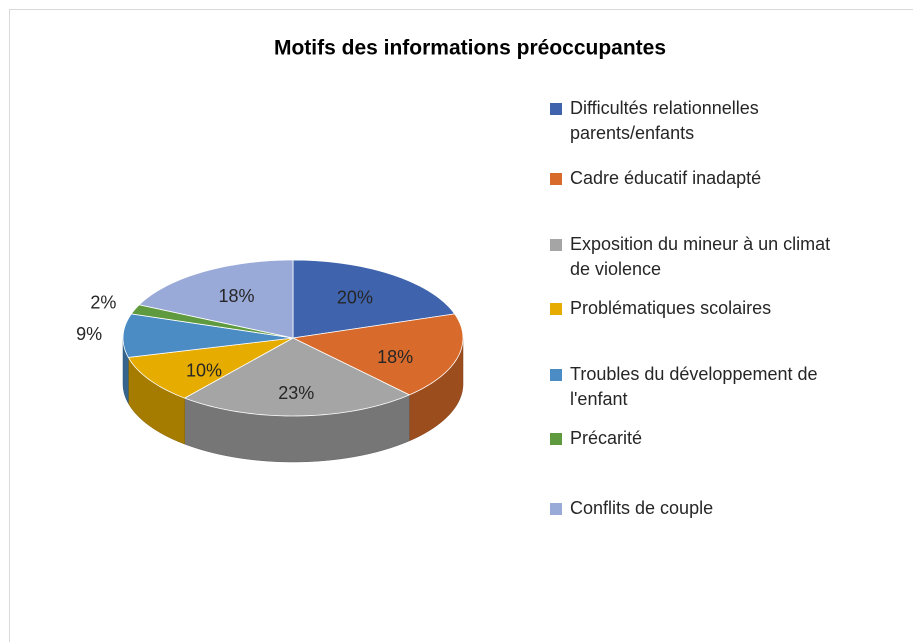 This screenshot has height=642, width=913. I want to click on pie-tops, so click(293, 338).